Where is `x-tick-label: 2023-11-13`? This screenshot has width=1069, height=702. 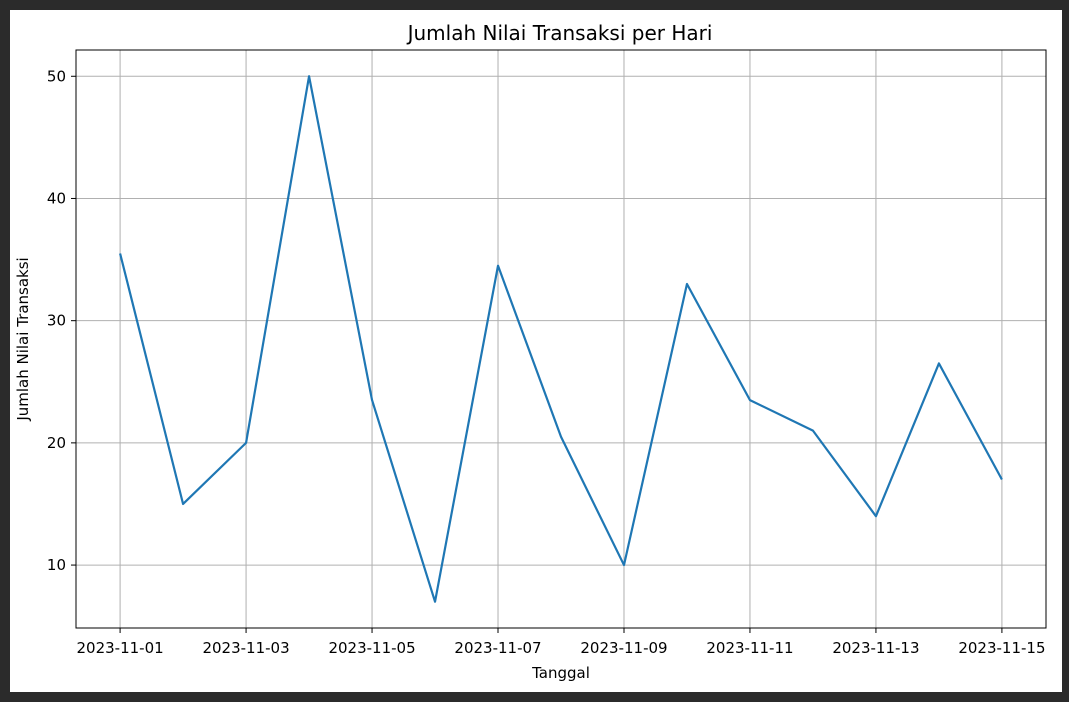
x-tick-label: 2023-11-13 is located at coordinates (875, 648).